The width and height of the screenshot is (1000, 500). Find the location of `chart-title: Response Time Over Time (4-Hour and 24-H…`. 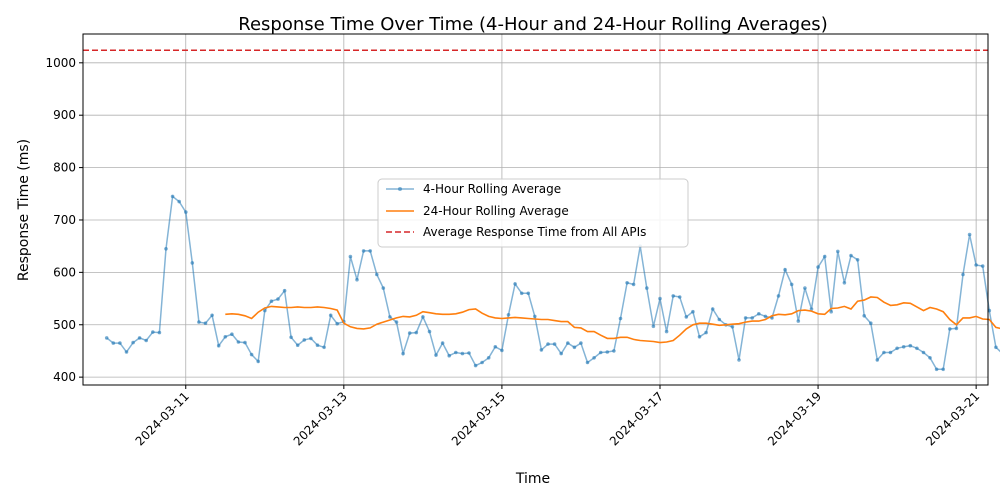

chart-title: Response Time Over Time (4-Hour and 24-H… is located at coordinates (532, 24).